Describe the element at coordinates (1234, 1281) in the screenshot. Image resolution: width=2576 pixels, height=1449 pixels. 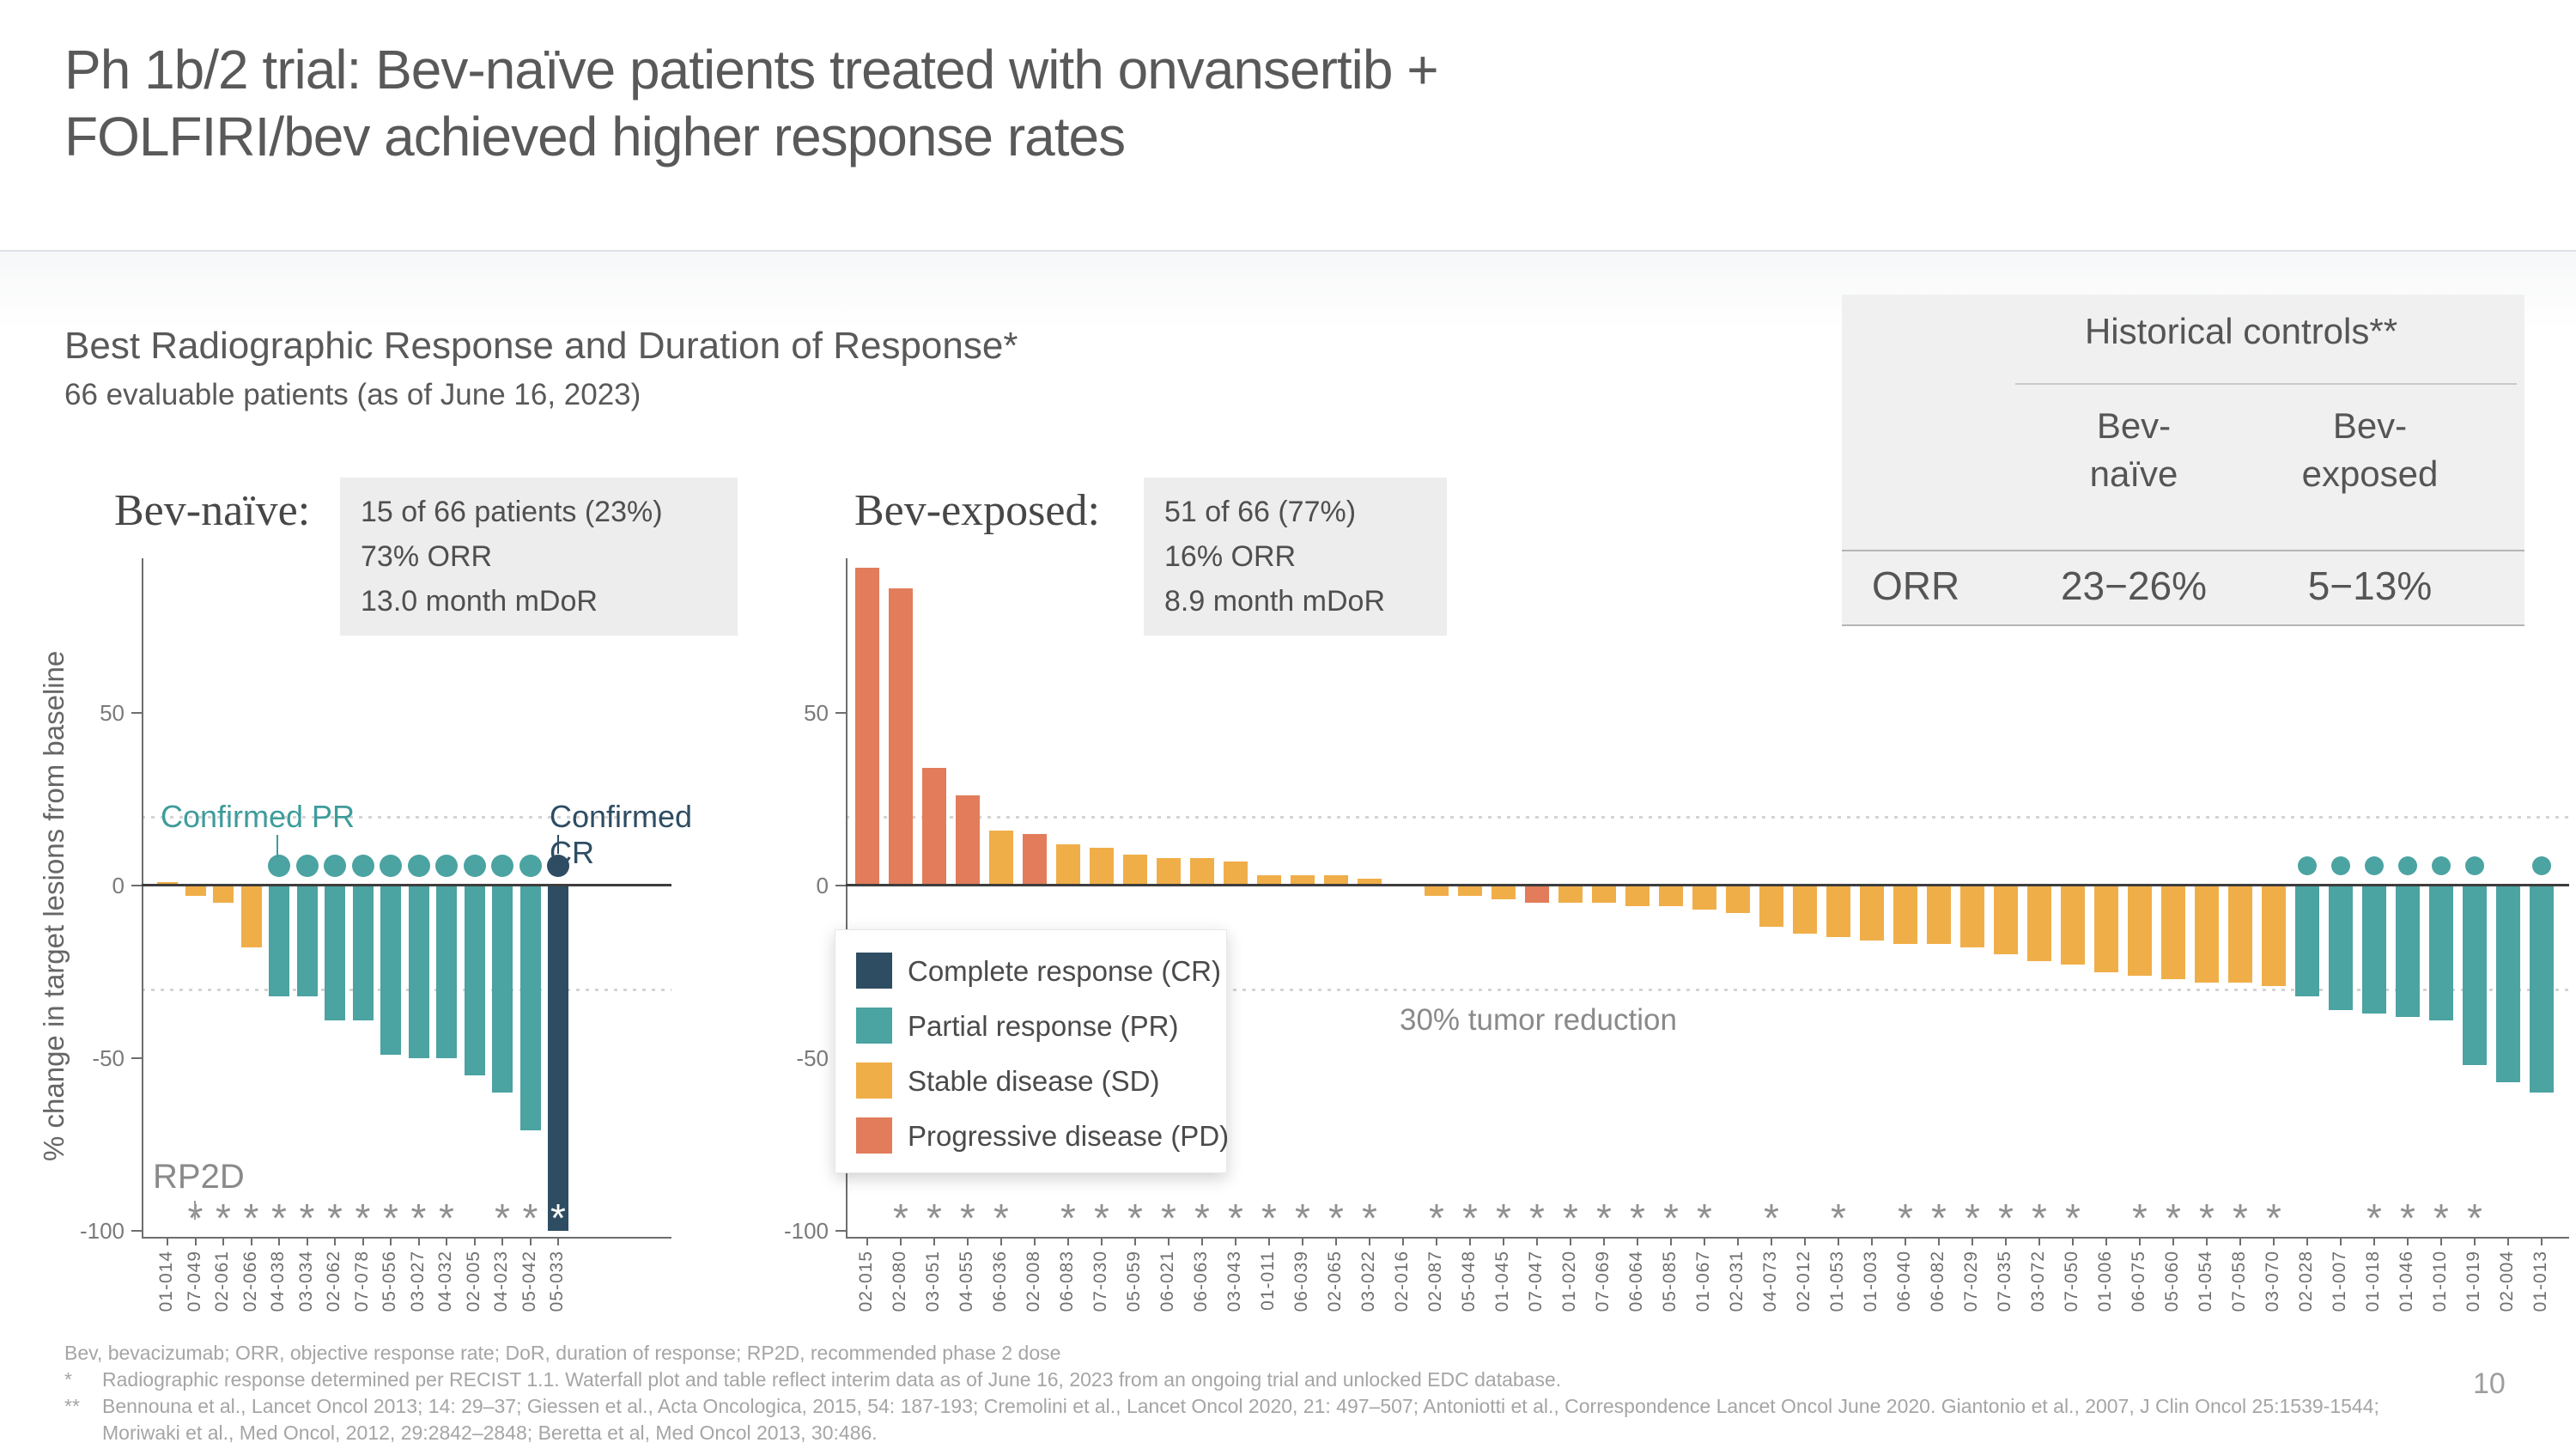
I see `patient-id-label-03-043: 03-043` at that location.